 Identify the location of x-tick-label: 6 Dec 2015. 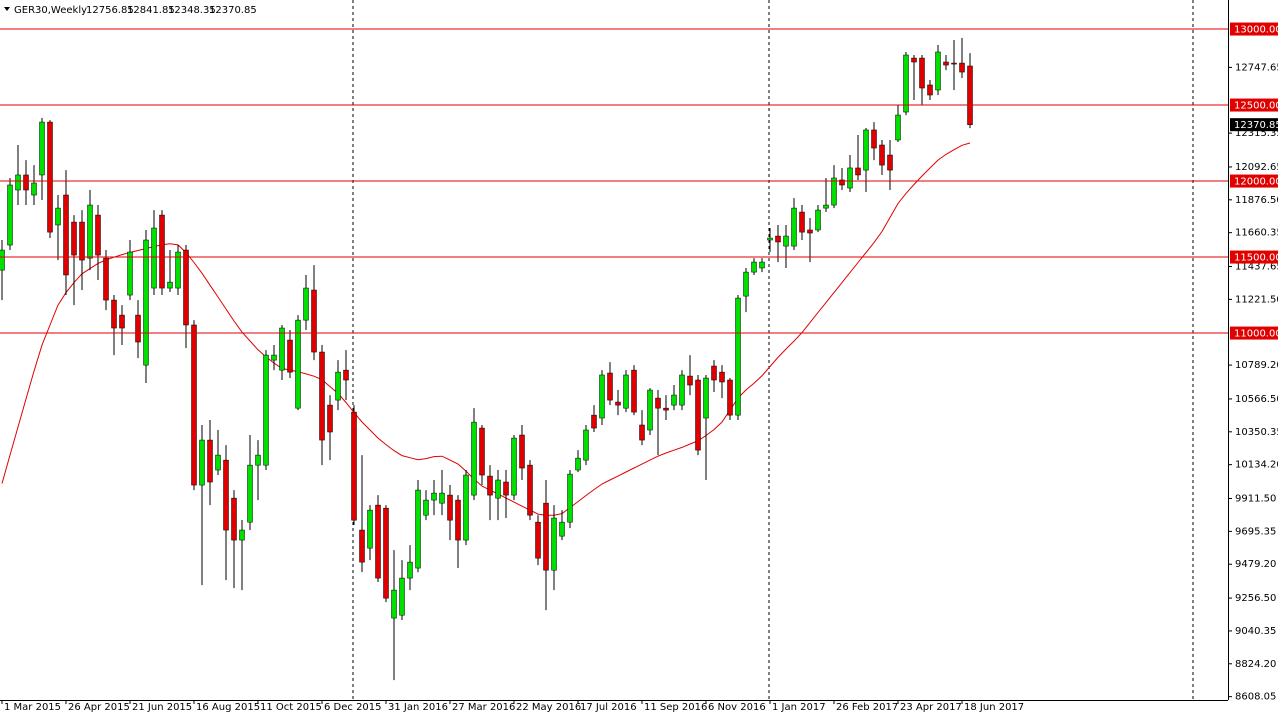
(353, 707).